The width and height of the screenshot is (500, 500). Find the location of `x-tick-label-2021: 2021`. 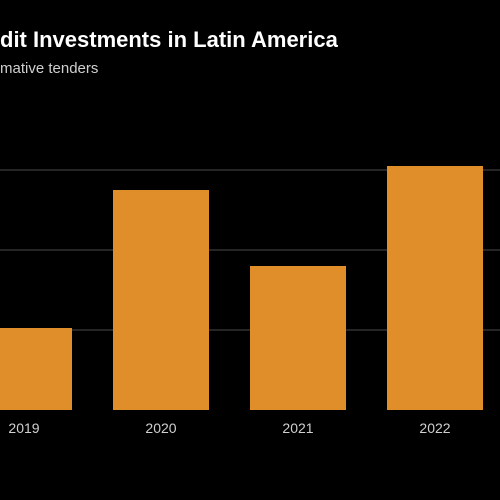

x-tick-label-2021: 2021 is located at coordinates (297, 428).